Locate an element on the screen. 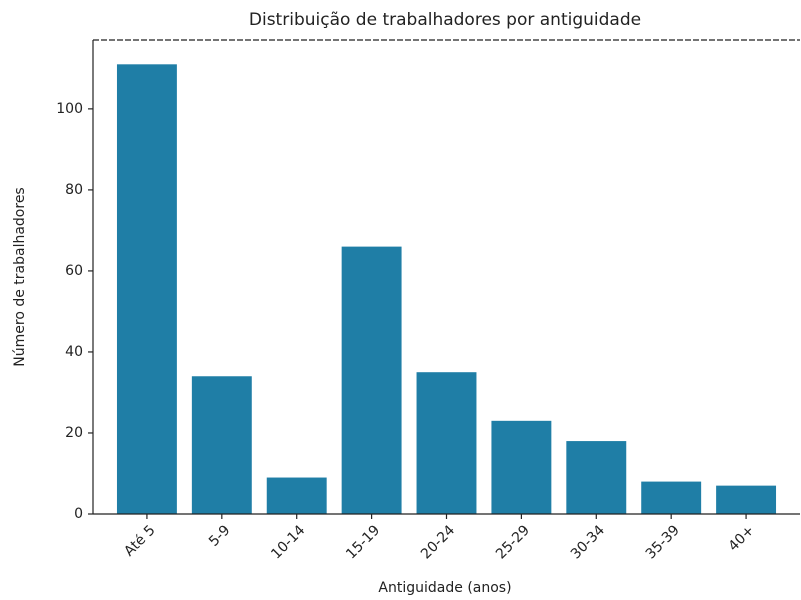 The height and width of the screenshot is (600, 801). y-tick-label: 80 is located at coordinates (74, 190).